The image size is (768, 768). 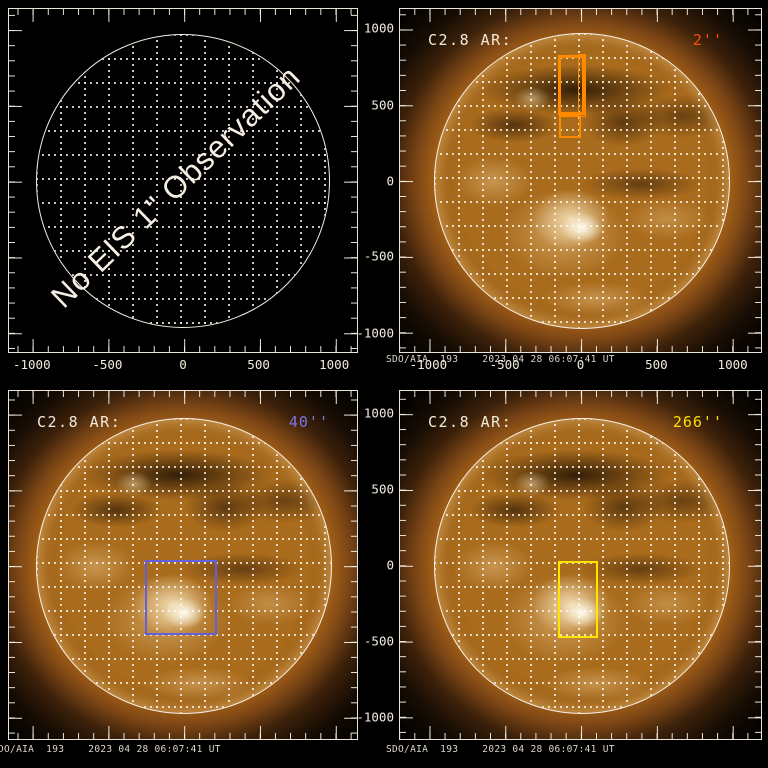 What do you see at coordinates (571, 85) in the screenshot?
I see `eis-fov-box-thick` at bounding box center [571, 85].